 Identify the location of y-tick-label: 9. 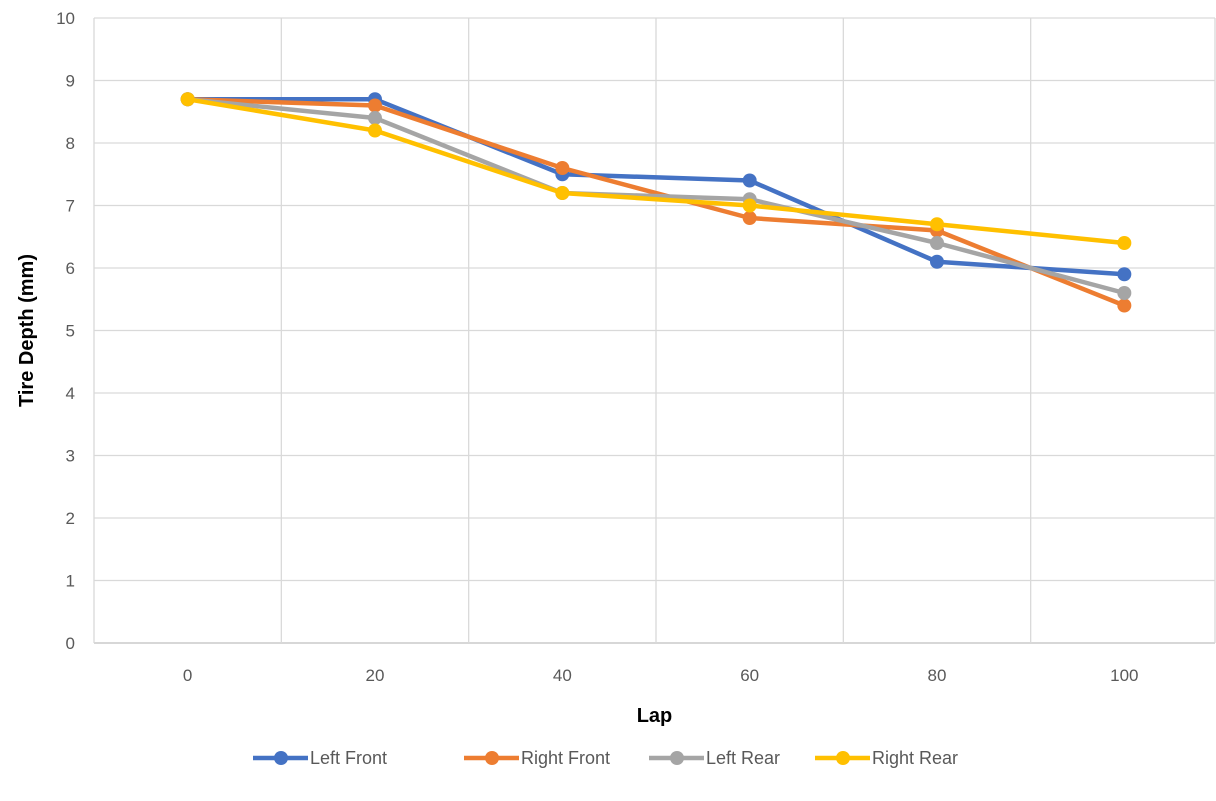
(70, 81).